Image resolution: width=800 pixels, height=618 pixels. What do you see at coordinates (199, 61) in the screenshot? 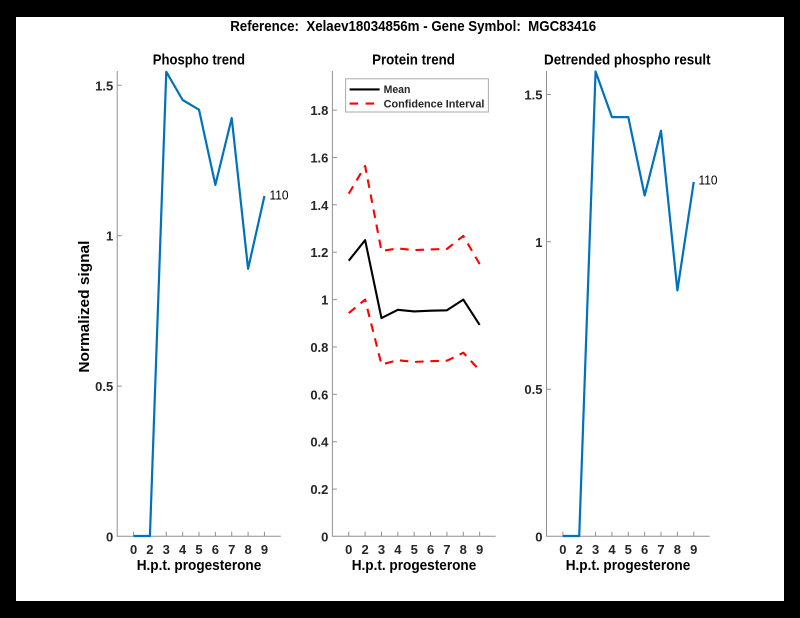
I see `svg-text: Phospho trend` at bounding box center [199, 61].